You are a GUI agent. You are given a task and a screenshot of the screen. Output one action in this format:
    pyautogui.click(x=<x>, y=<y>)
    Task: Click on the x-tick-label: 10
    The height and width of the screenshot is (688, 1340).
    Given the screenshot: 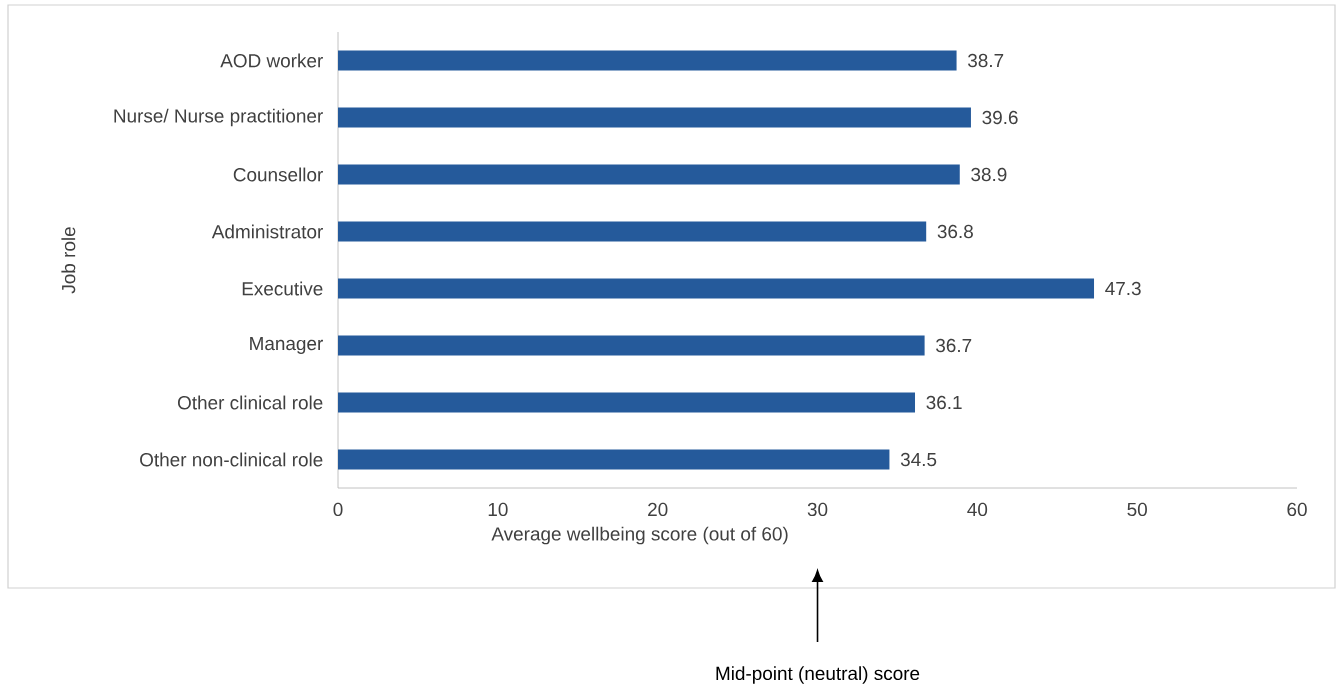 What is the action you would take?
    pyautogui.click(x=498, y=509)
    